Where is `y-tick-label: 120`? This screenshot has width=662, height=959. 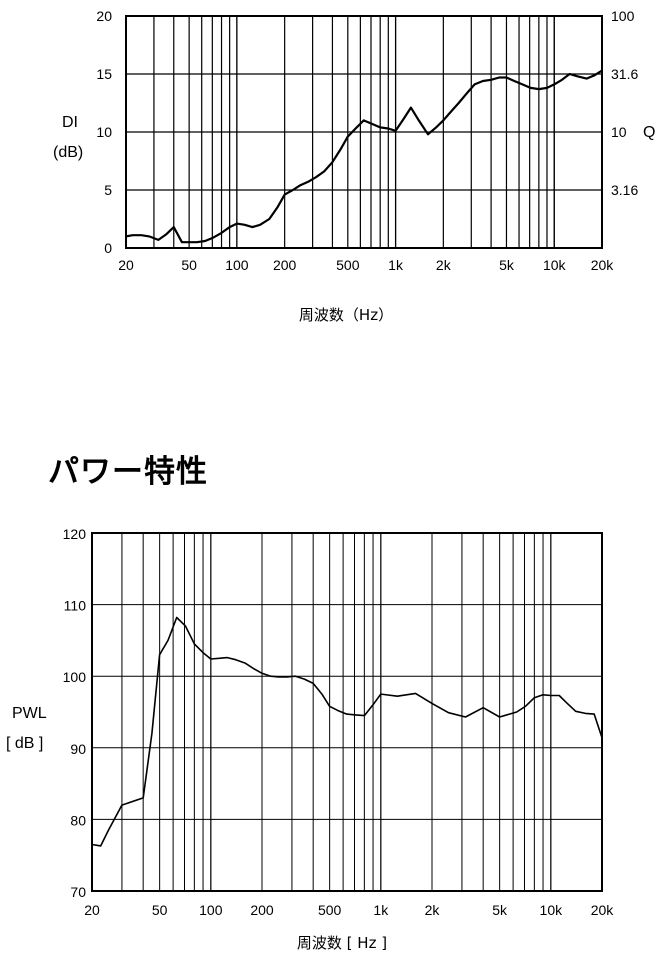
y-tick-label: 120 is located at coordinates (75, 534).